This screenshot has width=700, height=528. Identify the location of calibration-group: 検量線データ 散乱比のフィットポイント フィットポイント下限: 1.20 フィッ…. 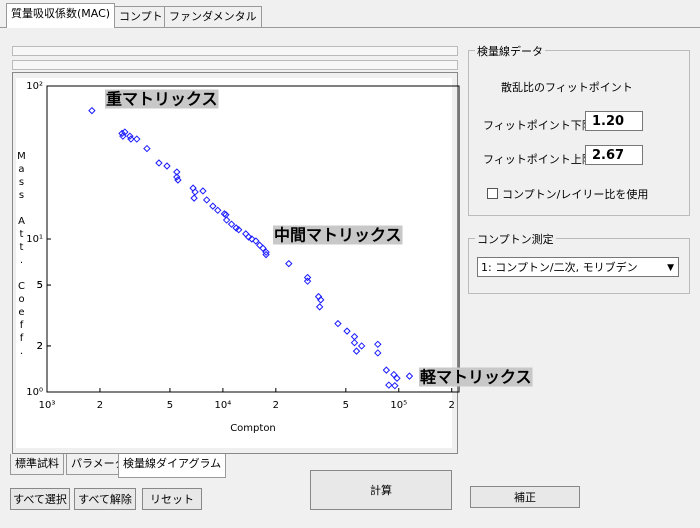
(579, 129).